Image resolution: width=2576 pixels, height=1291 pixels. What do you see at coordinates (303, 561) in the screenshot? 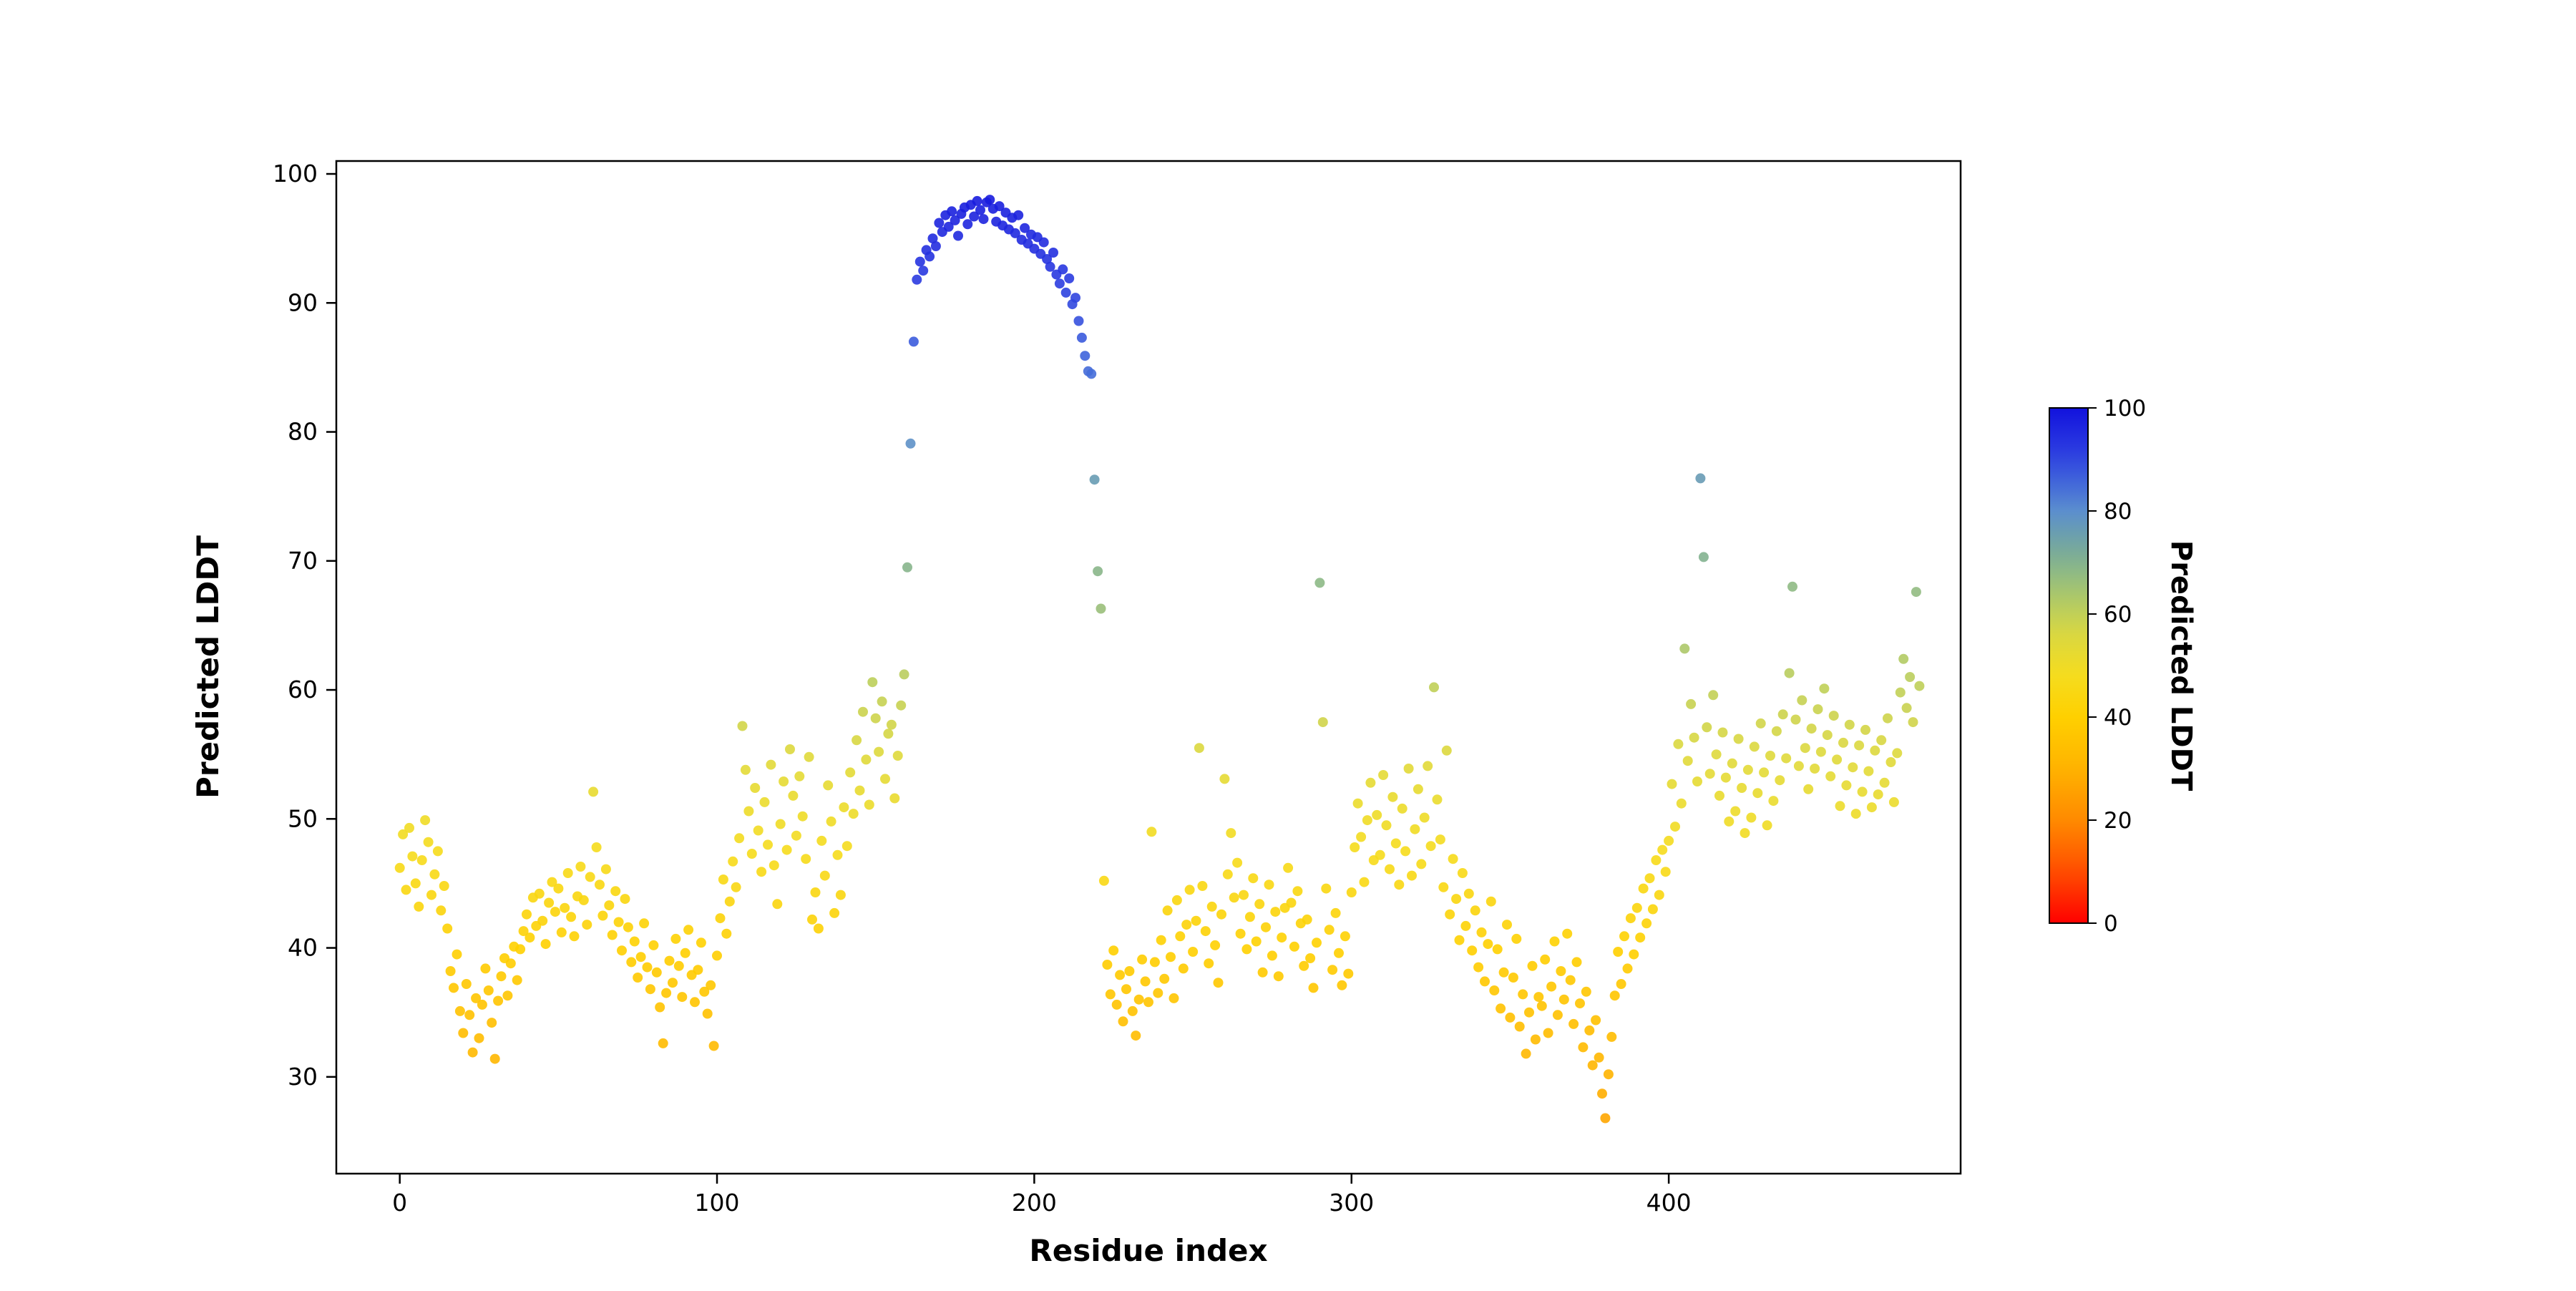
I see `y-tick-label: 70` at bounding box center [303, 561].